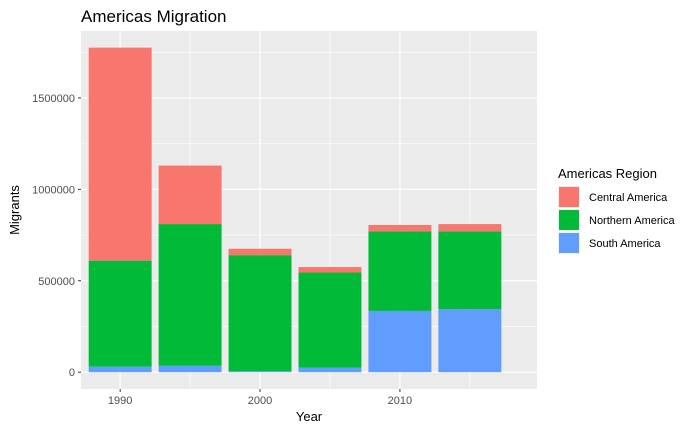 The image size is (700, 432). I want to click on y-axis: 0 500000 1000000 1500000, so click(56, 236).